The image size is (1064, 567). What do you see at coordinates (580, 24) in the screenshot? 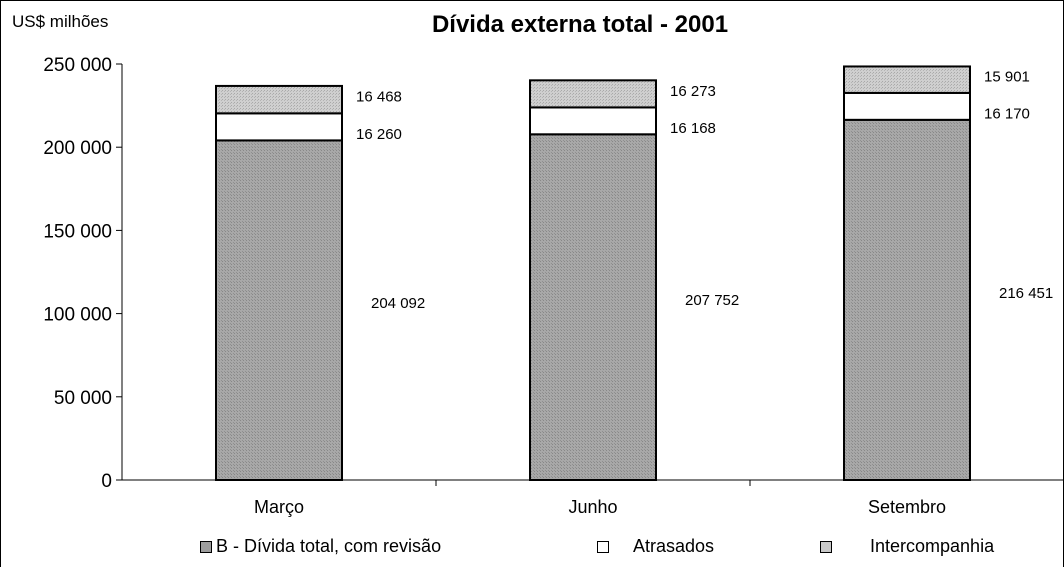
I see `chart-title: Dívida externa total - 2001` at bounding box center [580, 24].